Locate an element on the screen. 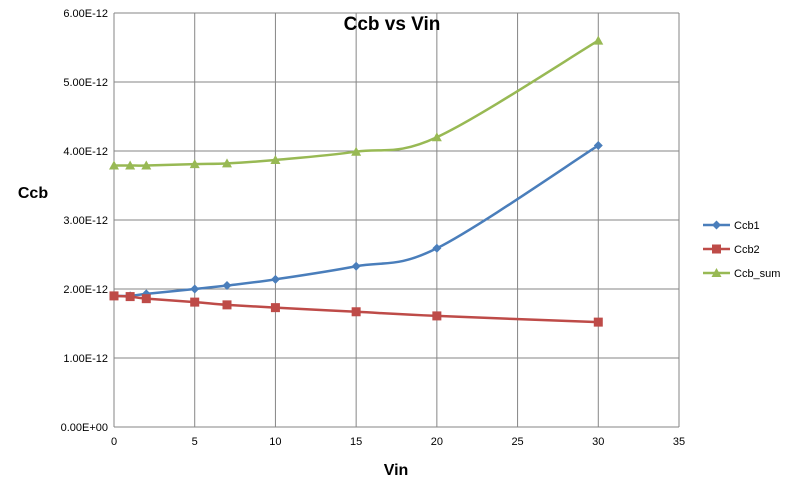 This screenshot has height=503, width=796. legend-label-ccb1: Ccb1 is located at coordinates (747, 226).